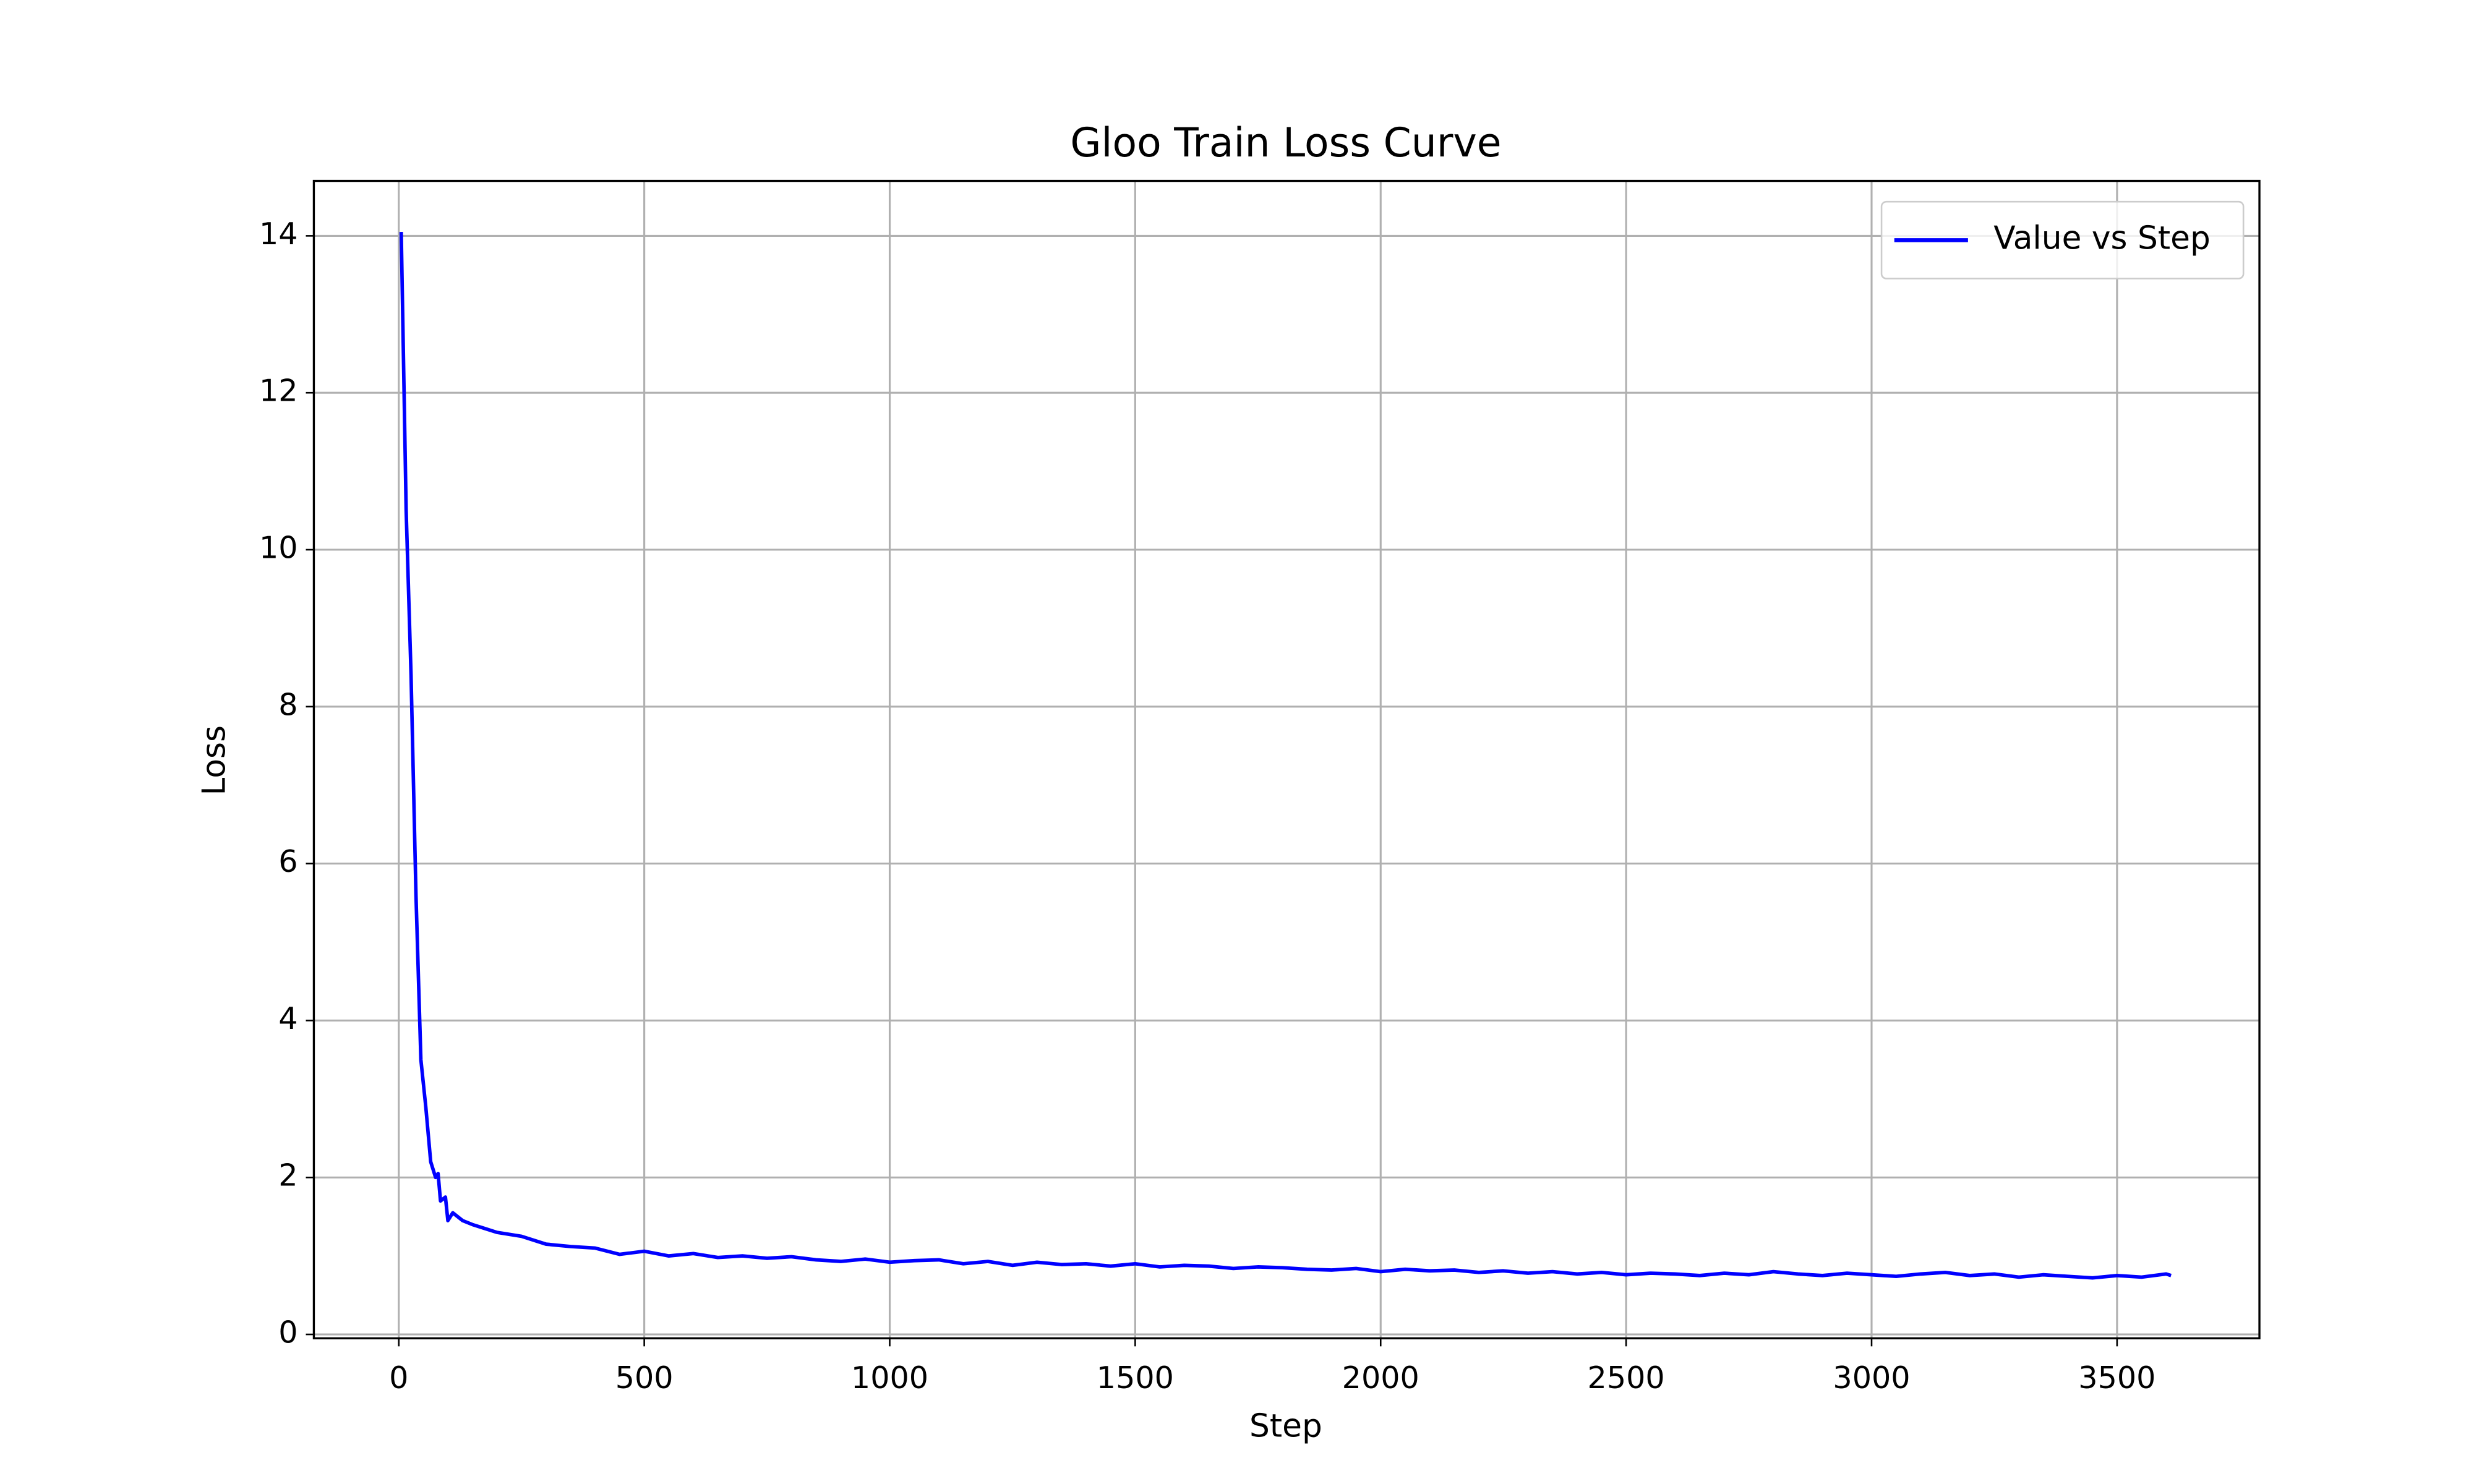  Describe the element at coordinates (287, 861) in the screenshot. I see `y-tick-label: 6` at that location.